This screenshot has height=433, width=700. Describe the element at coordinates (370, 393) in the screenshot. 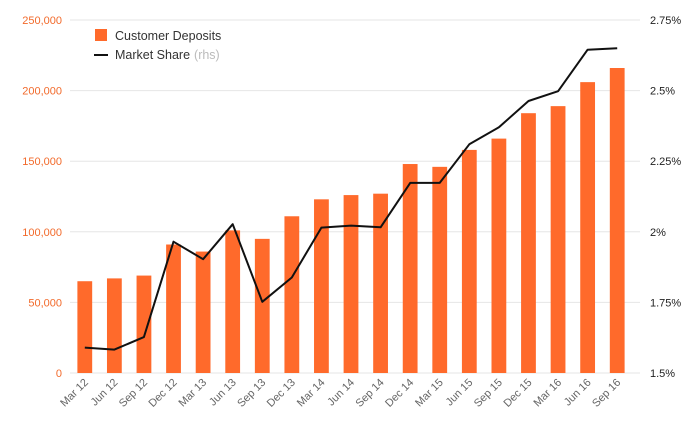

I see `x-tick-label: Sep 14` at that location.